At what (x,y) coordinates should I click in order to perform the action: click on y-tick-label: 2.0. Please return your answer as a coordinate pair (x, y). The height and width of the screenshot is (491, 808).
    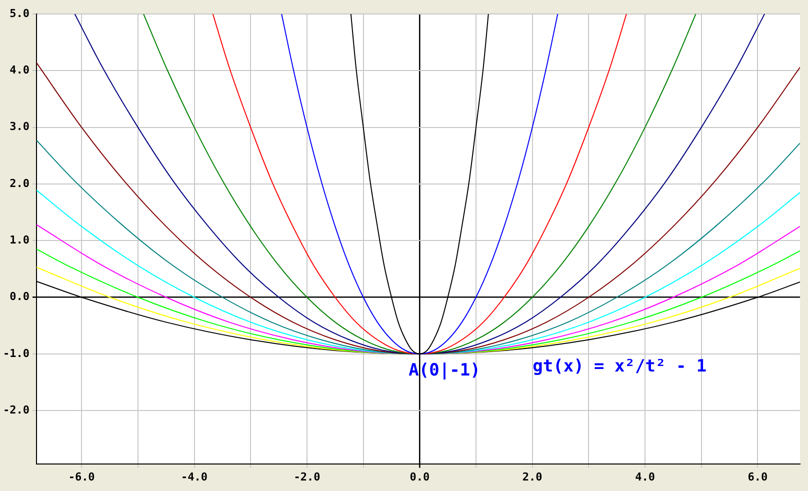
    Looking at the image, I should click on (20, 183).